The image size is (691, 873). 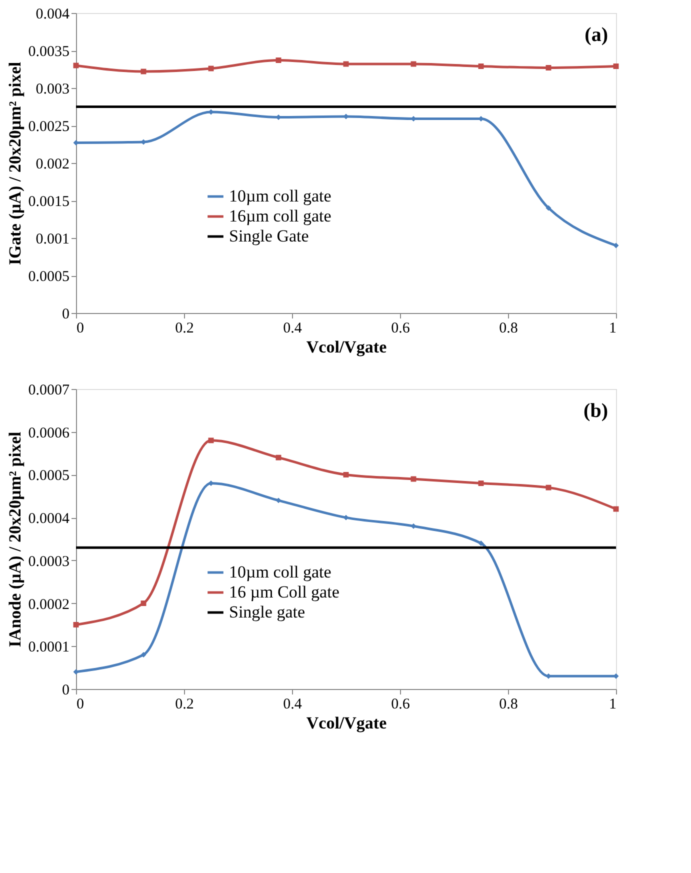 I want to click on y-tick-label: 0.0003, so click(x=49, y=562).